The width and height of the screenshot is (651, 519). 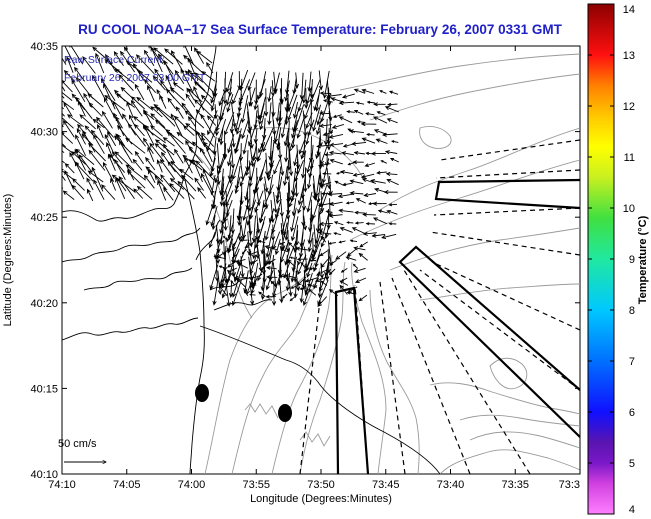 I want to click on x-tick-label: 74:05, so click(x=127, y=485).